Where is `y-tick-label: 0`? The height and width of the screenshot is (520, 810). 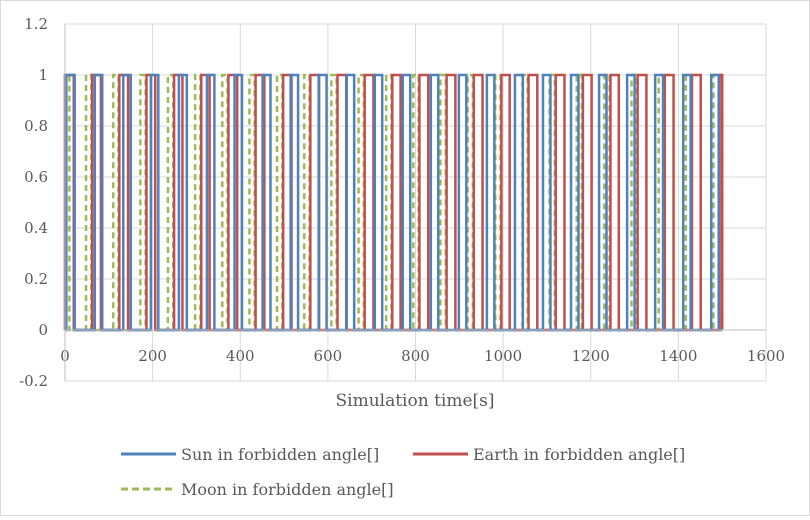
y-tick-label: 0 is located at coordinates (43, 330).